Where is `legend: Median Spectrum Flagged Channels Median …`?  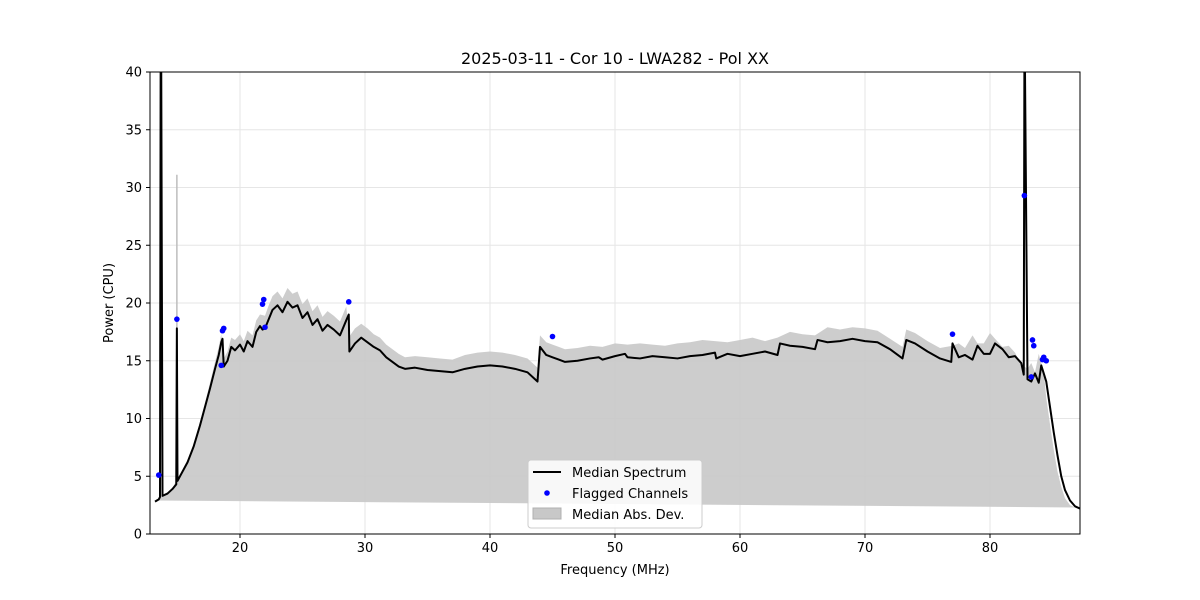
legend: Median Spectrum Flagged Channels Median … is located at coordinates (615, 494).